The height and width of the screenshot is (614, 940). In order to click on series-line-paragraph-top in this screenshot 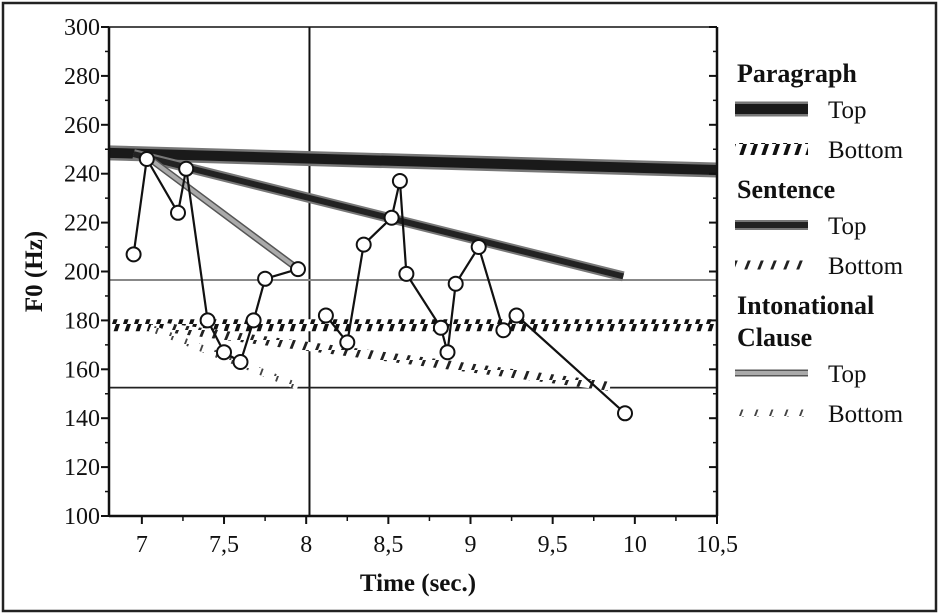, I will do `click(413, 161)`.